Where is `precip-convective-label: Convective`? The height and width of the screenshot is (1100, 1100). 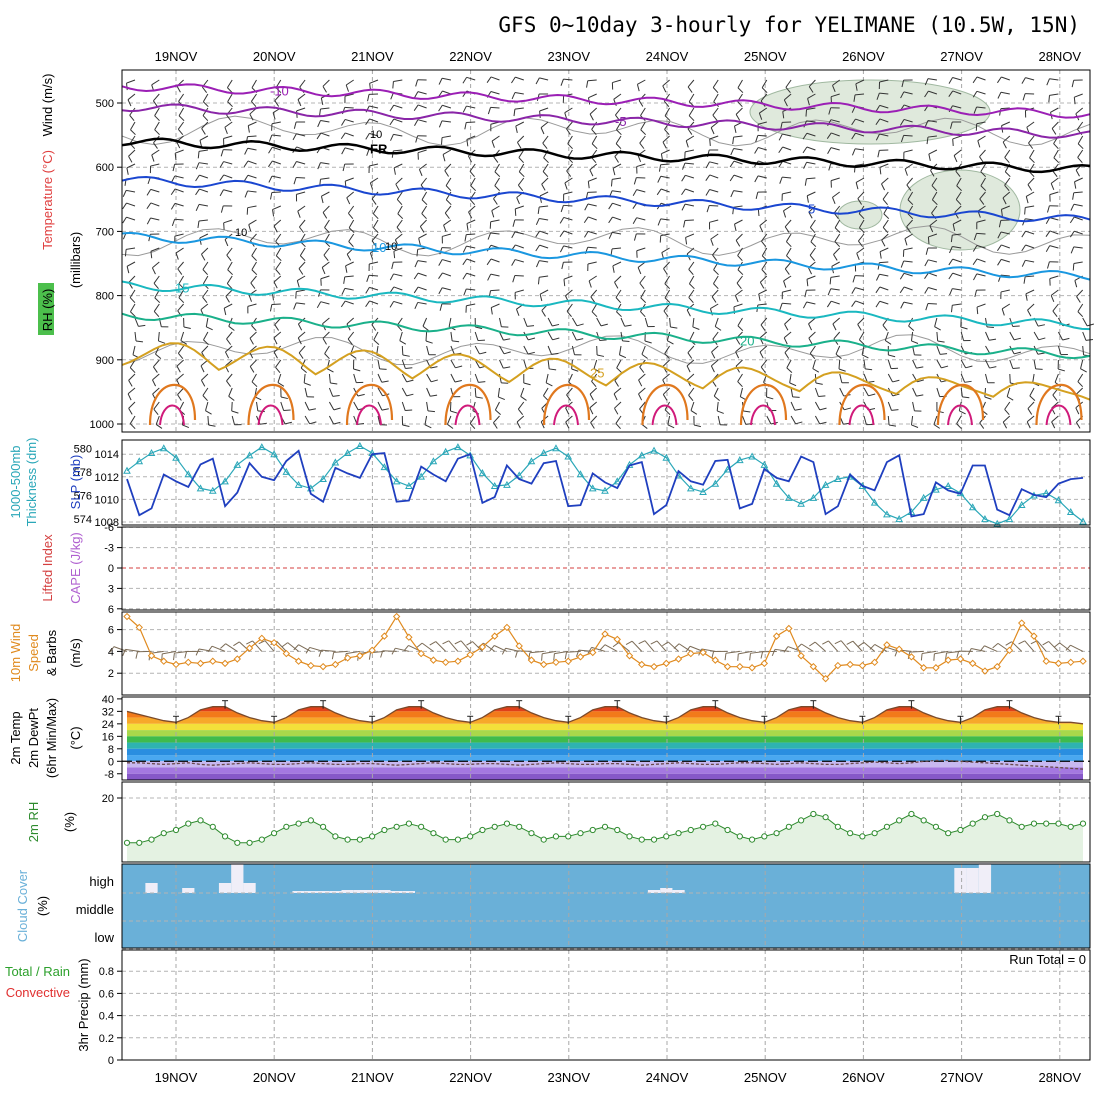 precip-convective-label: Convective is located at coordinates (38, 992).